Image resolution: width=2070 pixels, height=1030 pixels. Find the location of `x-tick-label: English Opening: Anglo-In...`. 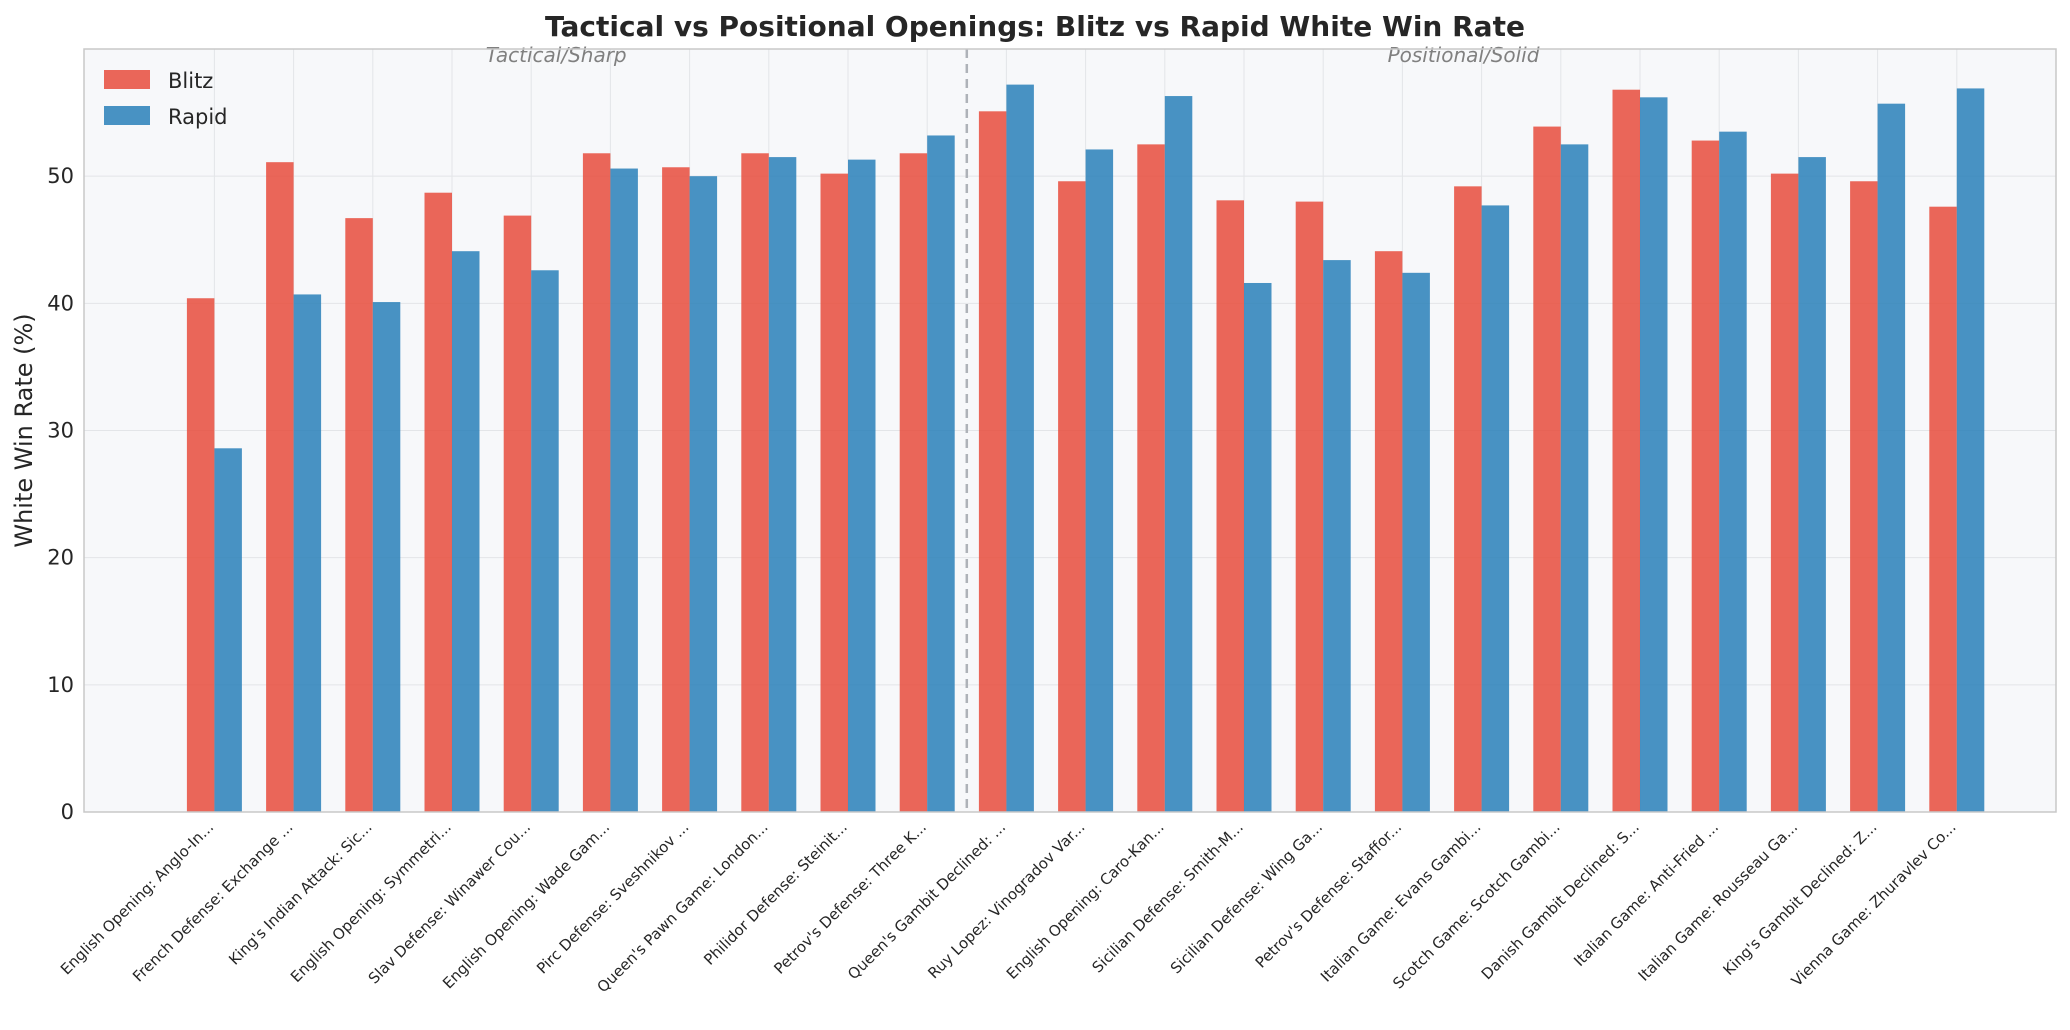

x-tick-label: English Opening: Anglo-In... is located at coordinates (137, 898).